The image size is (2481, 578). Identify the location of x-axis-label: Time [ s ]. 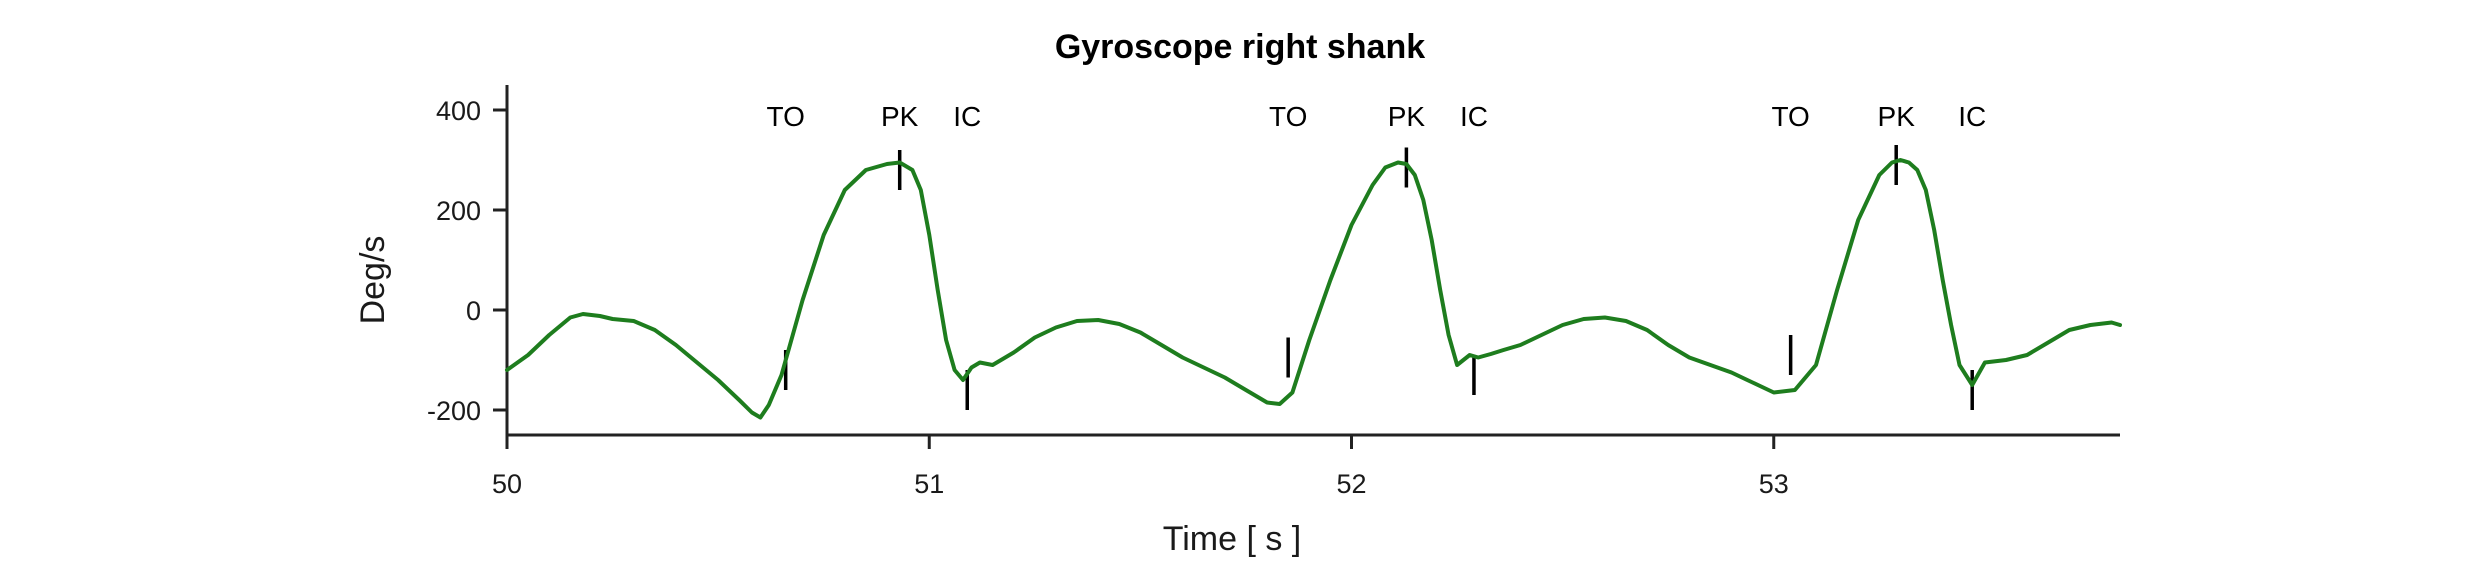
(1232, 539).